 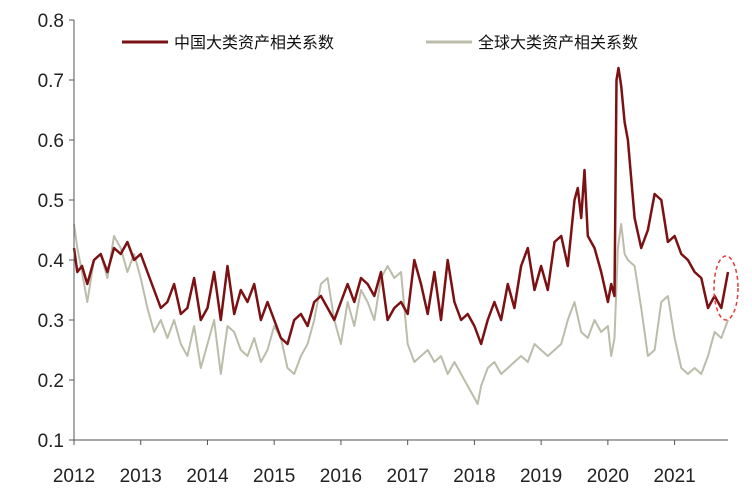 I want to click on y-tick-label: 0.5, so click(x=51, y=201).